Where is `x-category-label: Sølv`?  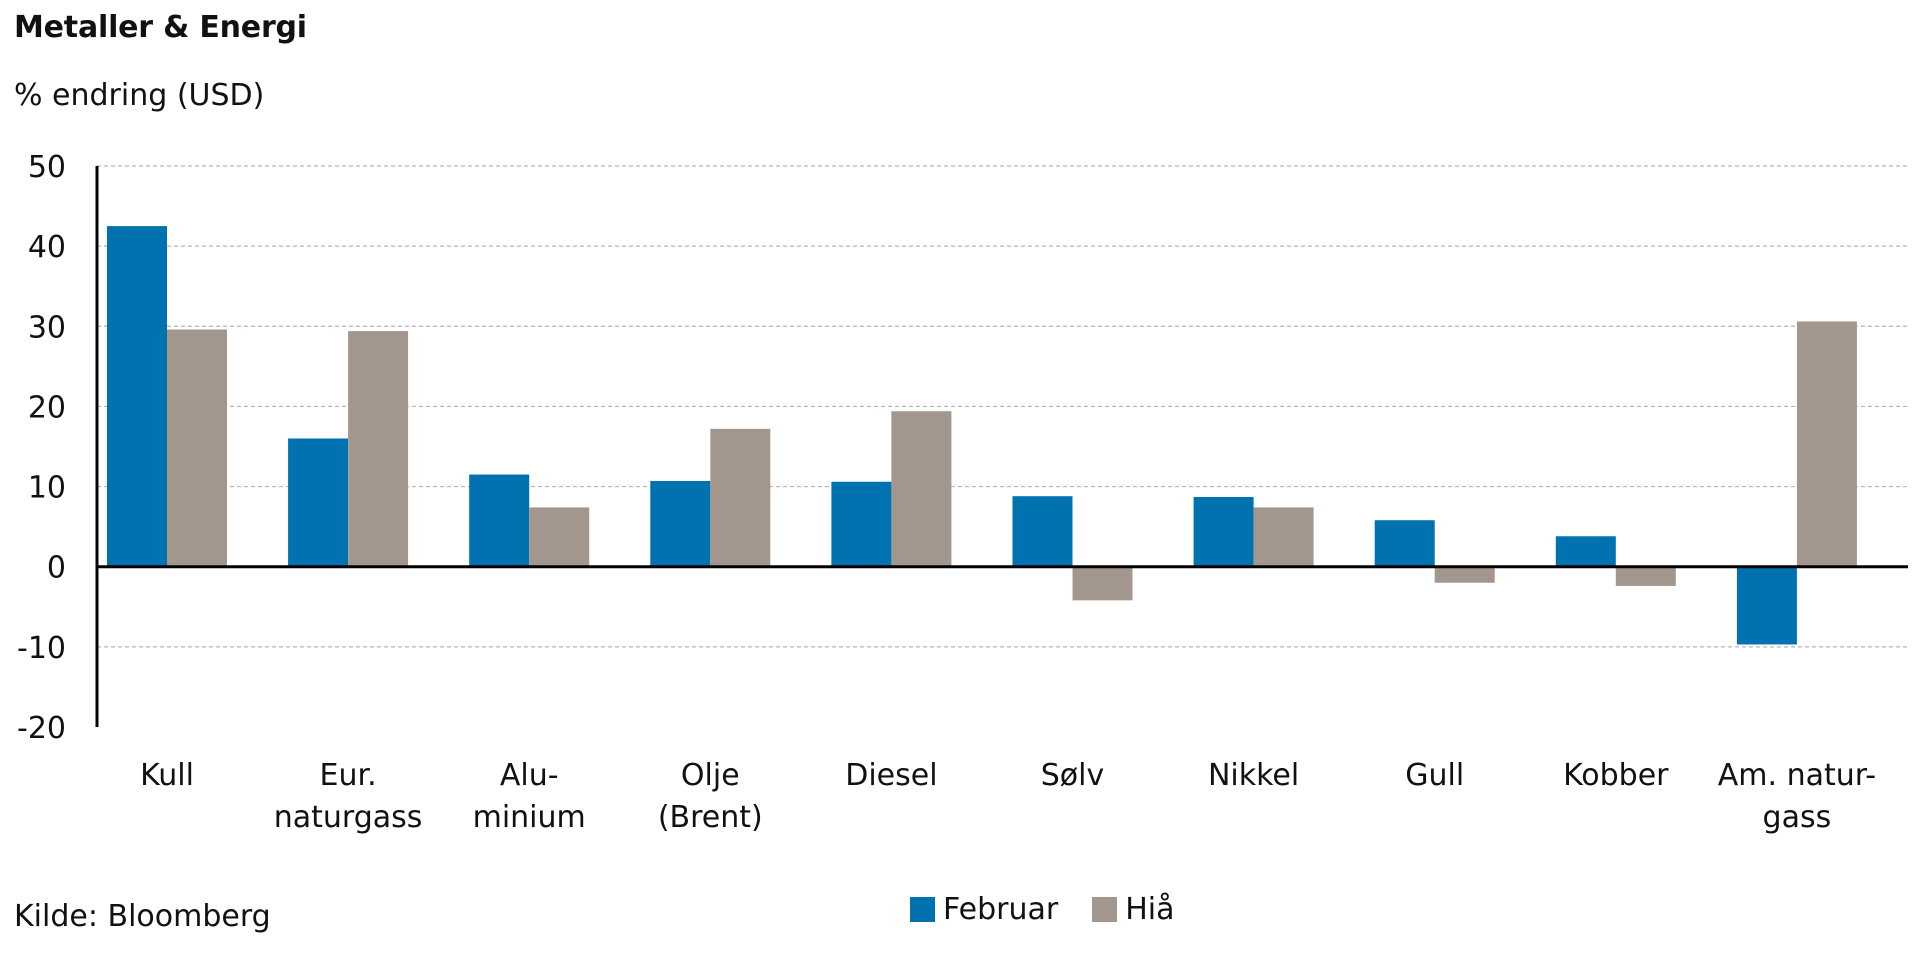 x-category-label: Sølv is located at coordinates (1073, 775).